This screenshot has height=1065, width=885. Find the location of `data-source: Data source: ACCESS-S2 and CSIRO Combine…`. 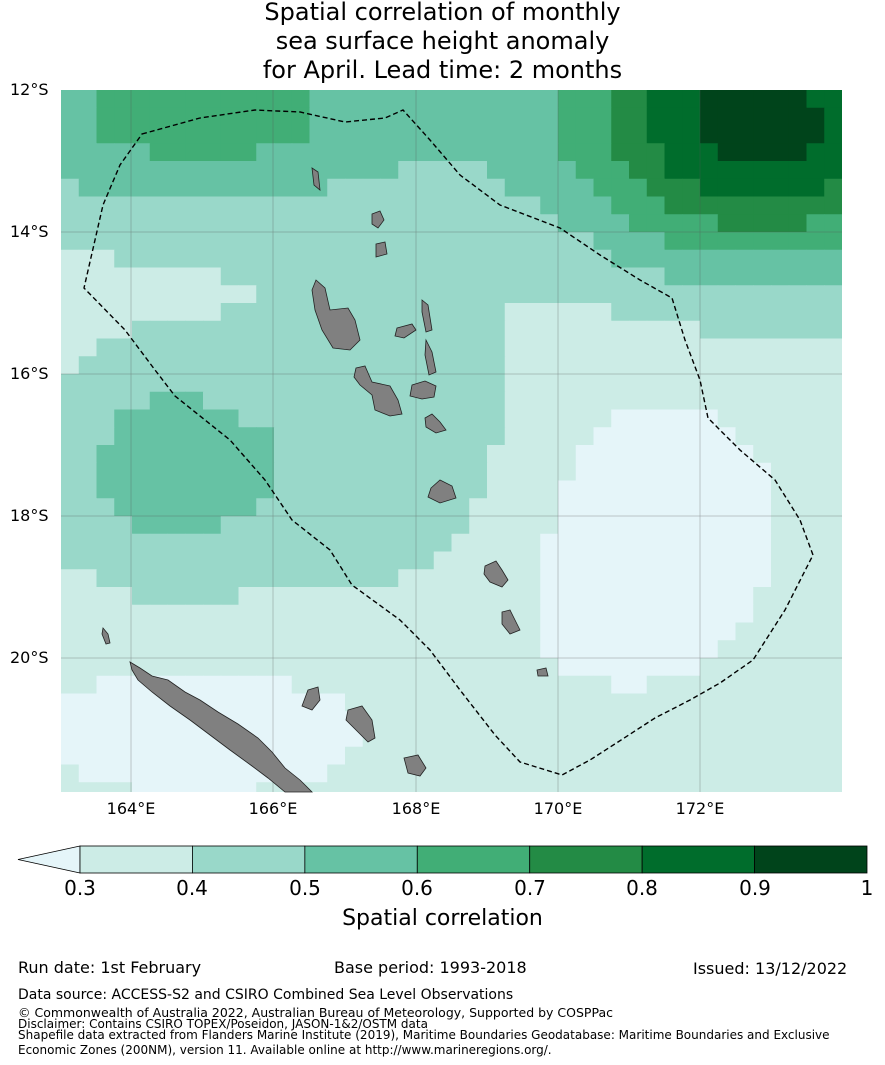

data-source: Data source: ACCESS-S2 and CSIRO Combine… is located at coordinates (266, 995).